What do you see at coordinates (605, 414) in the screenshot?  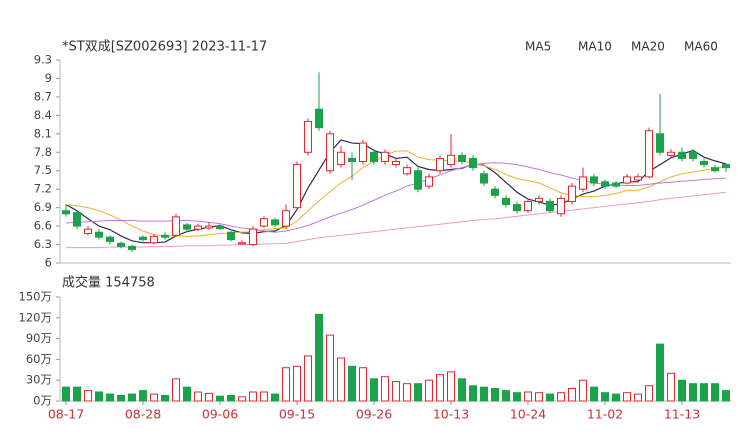 I see `x-tick-label: 11-02` at bounding box center [605, 414].